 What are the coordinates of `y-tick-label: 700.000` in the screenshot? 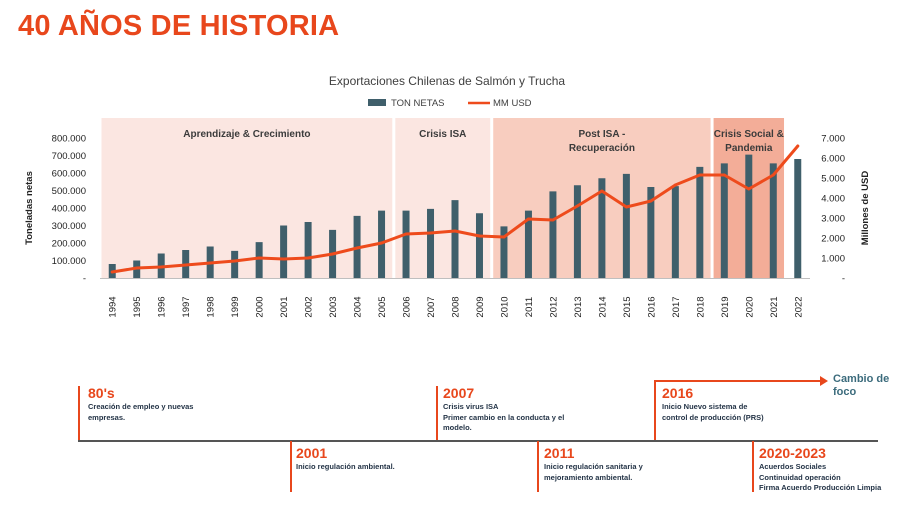 It's located at (69, 156).